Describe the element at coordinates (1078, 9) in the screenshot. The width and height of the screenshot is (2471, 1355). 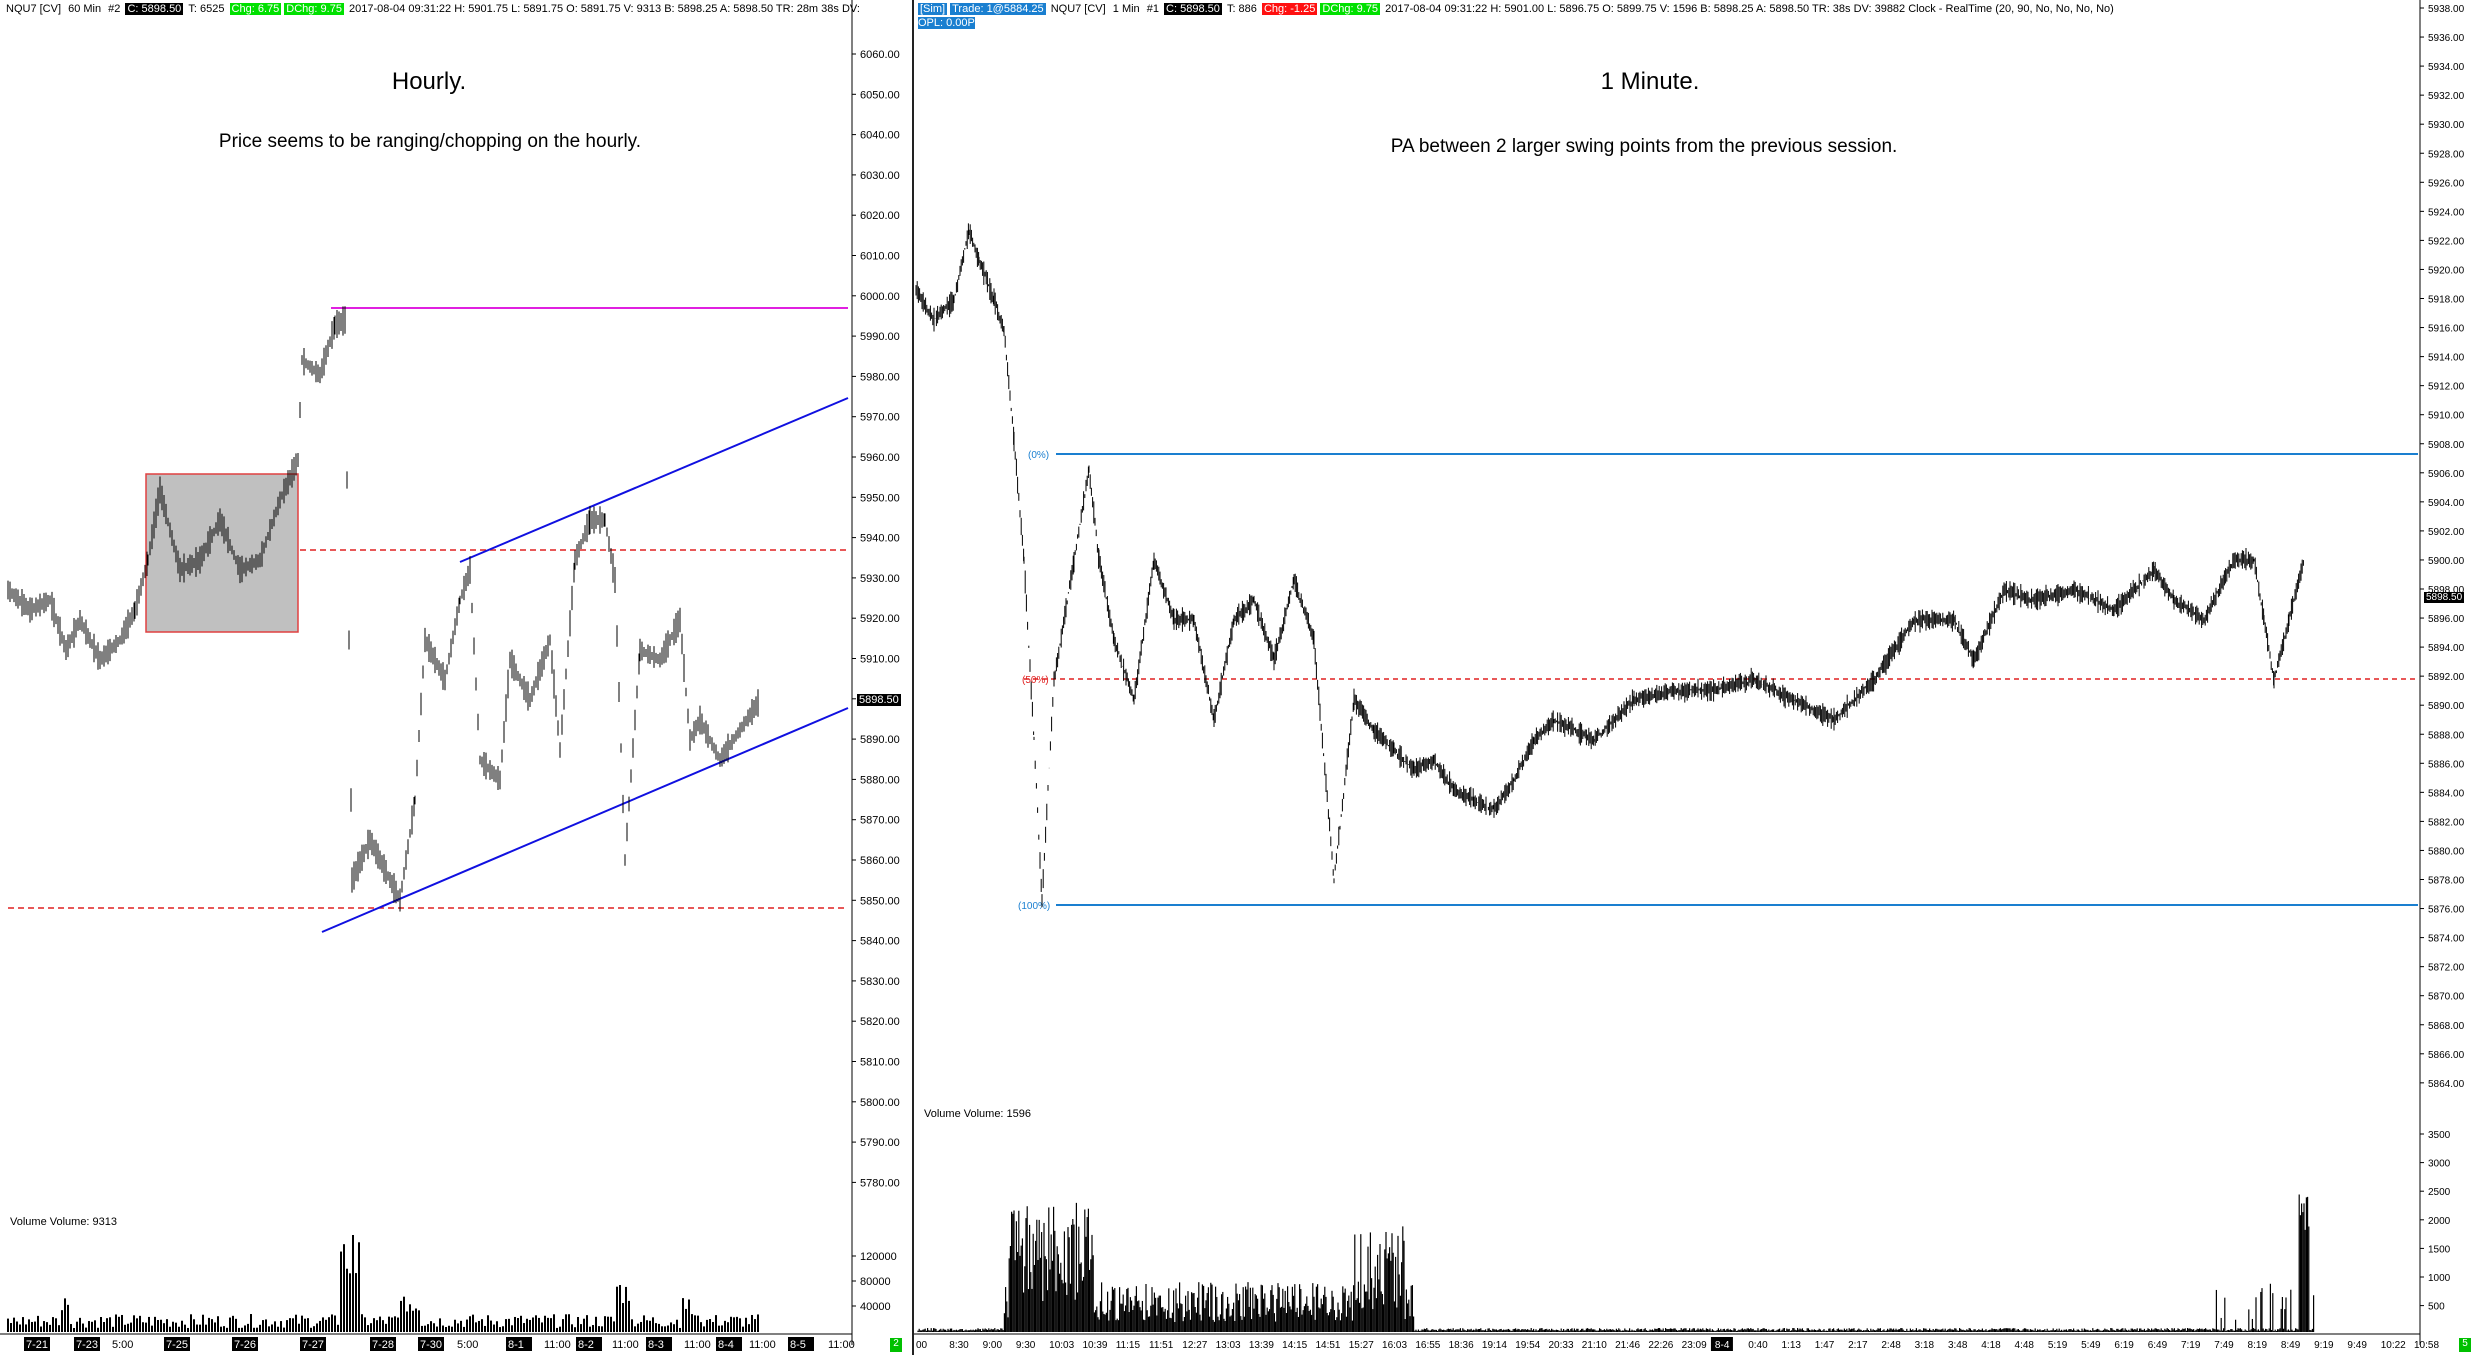
I see `symbol-label: NQU7 [CV]` at that location.